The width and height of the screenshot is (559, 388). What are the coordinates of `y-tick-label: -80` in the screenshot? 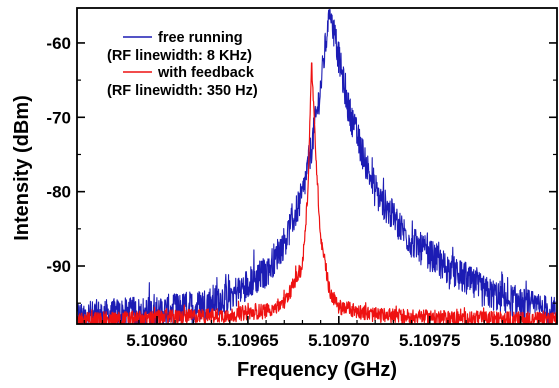 It's located at (58, 192).